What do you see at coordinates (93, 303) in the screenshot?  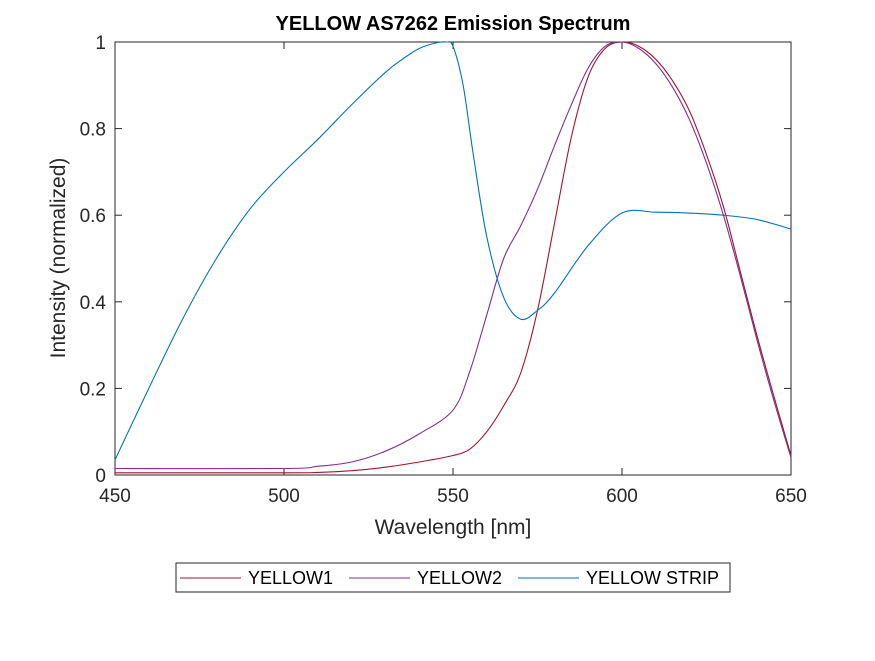 I see `y-tick-label: 0.4` at bounding box center [93, 303].